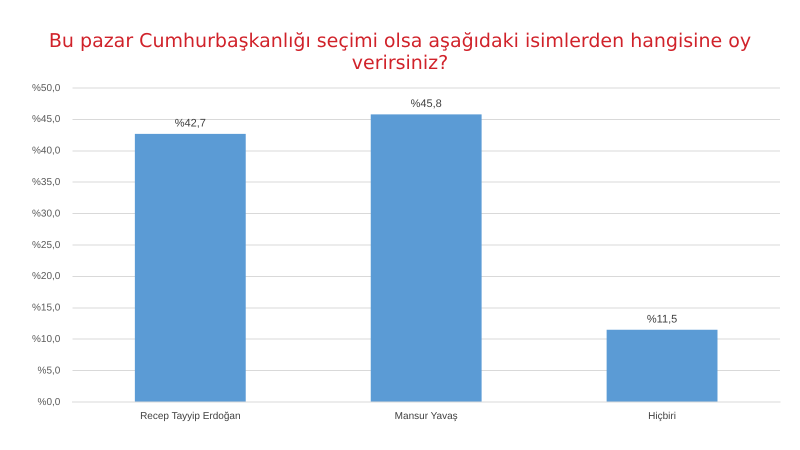 This screenshot has width=800, height=450. Describe the element at coordinates (49, 402) in the screenshot. I see `y-tick-label: %0,0` at that location.